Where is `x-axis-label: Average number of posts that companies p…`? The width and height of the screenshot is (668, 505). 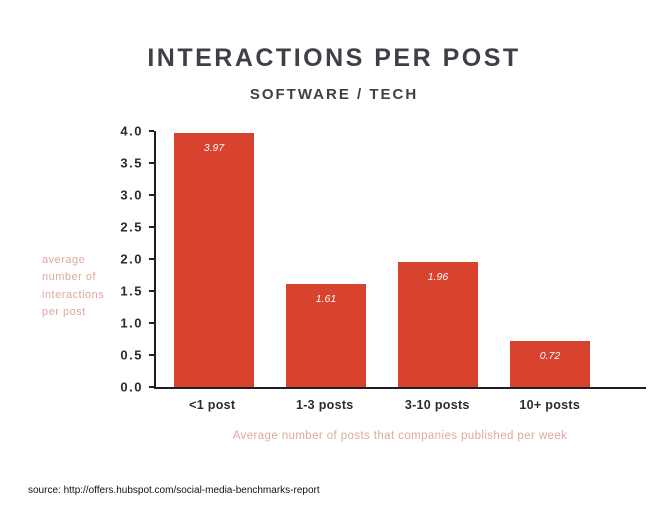 x-axis-label: Average number of posts that companies p… is located at coordinates (400, 436).